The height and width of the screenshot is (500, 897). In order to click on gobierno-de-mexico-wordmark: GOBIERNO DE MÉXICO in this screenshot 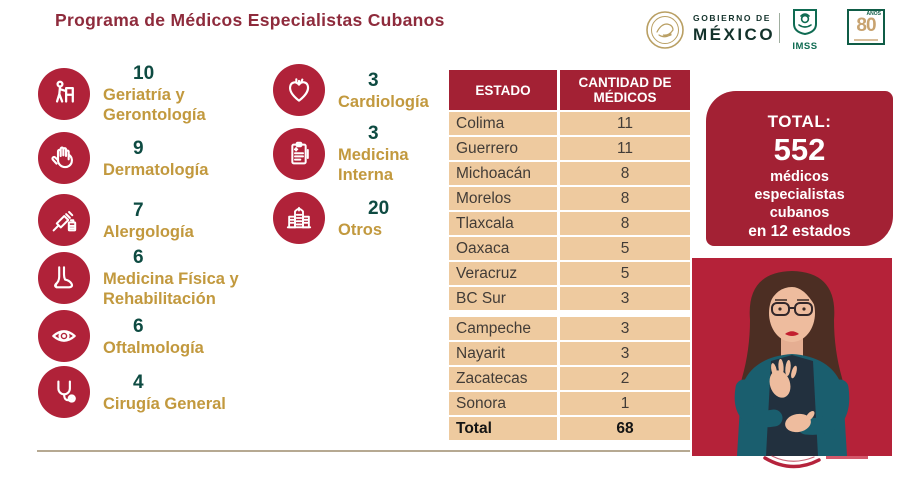, I will do `click(734, 28)`.